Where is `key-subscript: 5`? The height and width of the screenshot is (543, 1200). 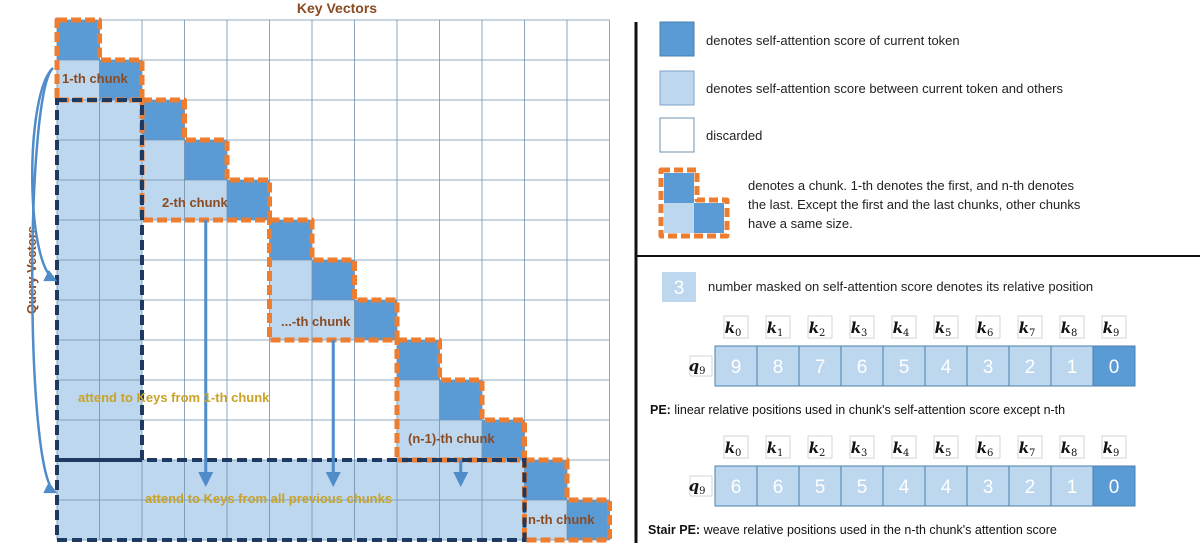 key-subscript: 5 is located at coordinates (948, 453).